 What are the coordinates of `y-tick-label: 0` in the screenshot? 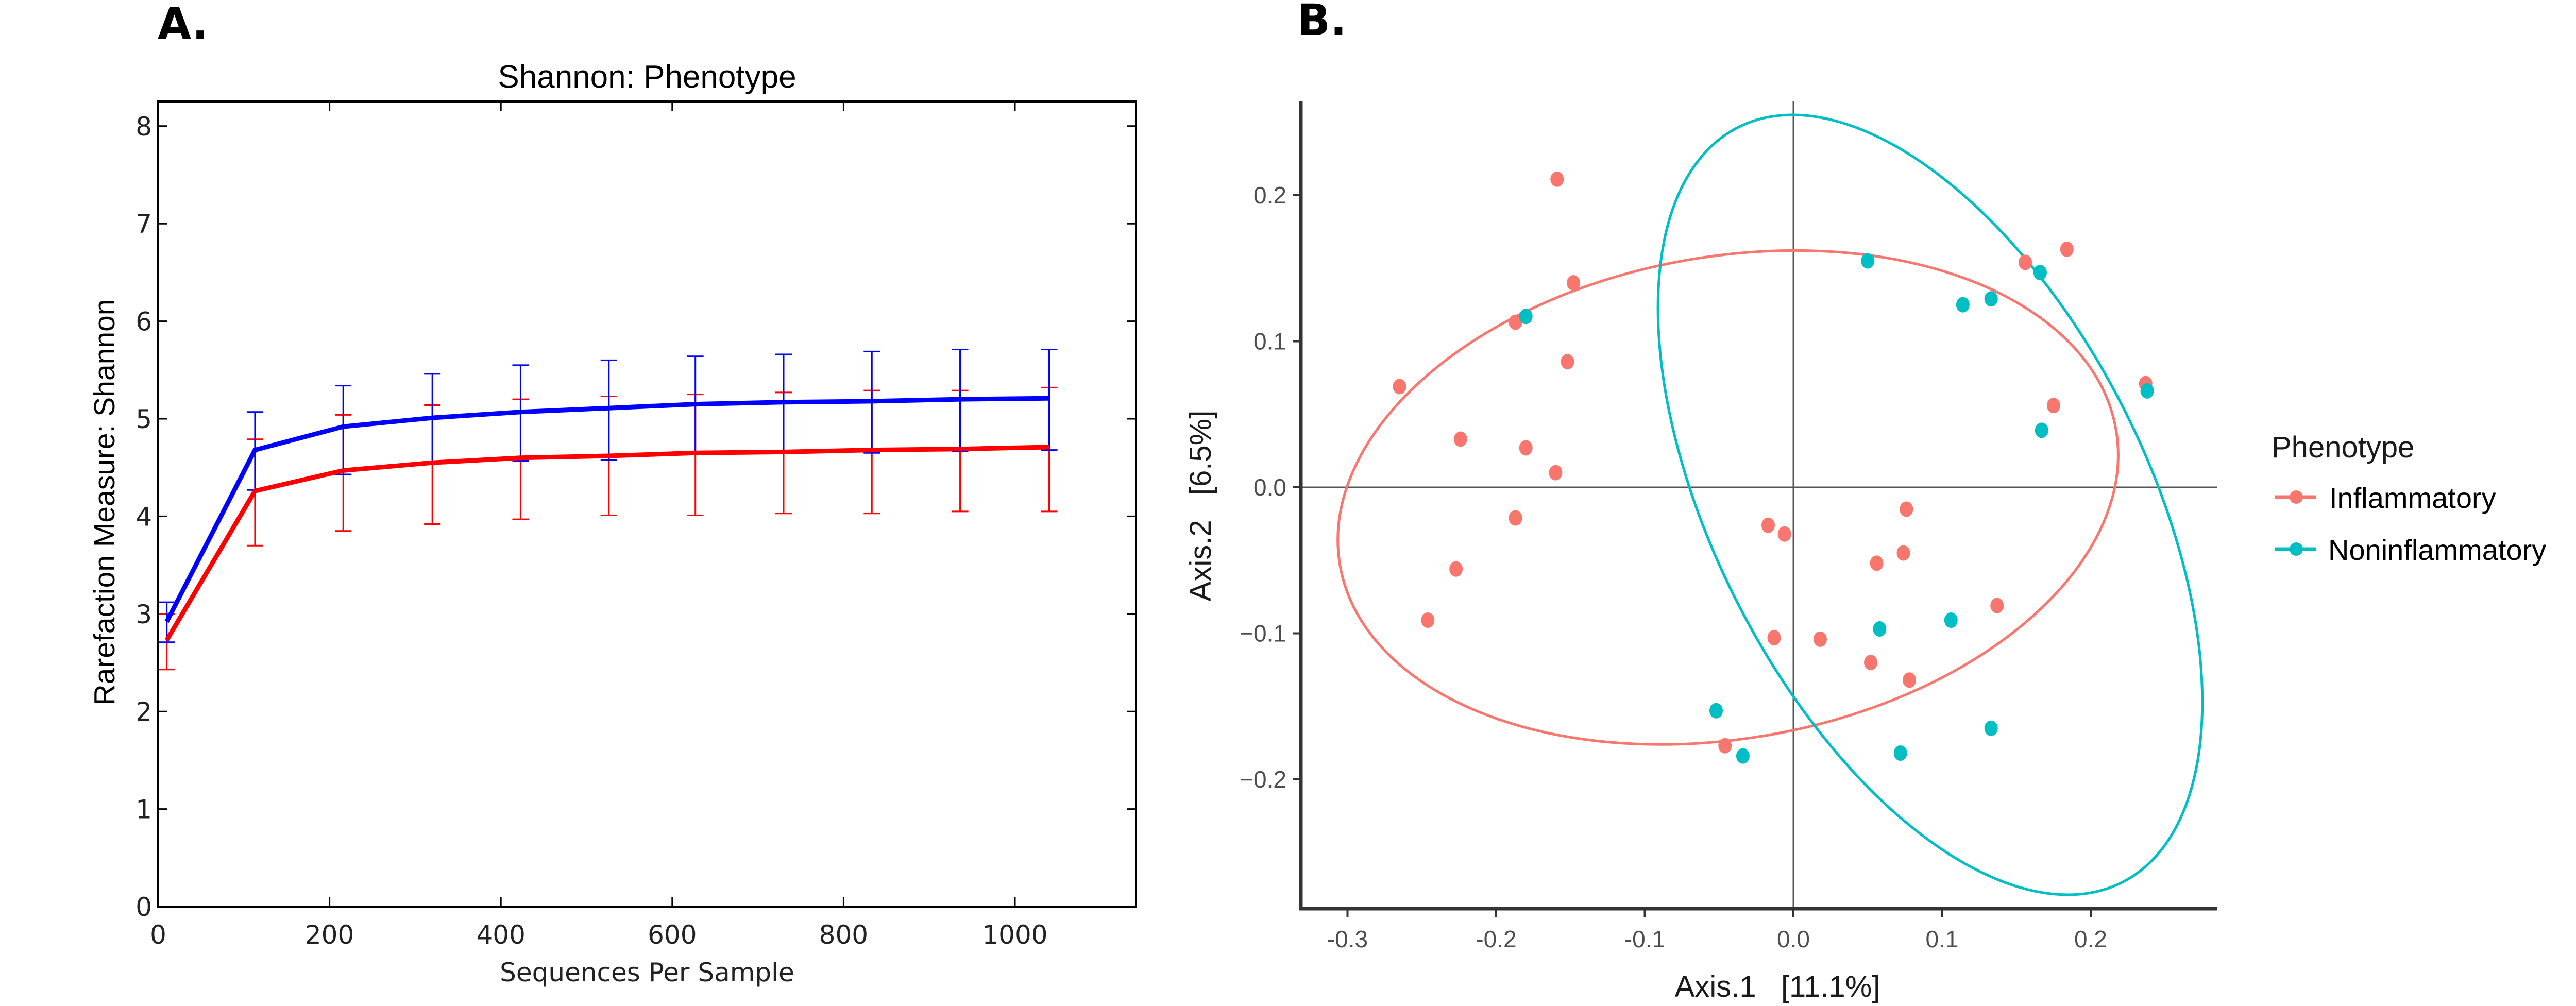 It's located at (143, 907).